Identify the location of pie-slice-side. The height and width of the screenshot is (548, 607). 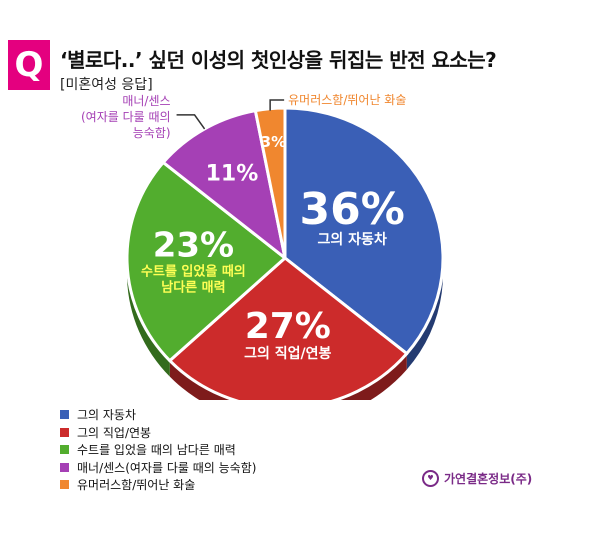
(288, 376).